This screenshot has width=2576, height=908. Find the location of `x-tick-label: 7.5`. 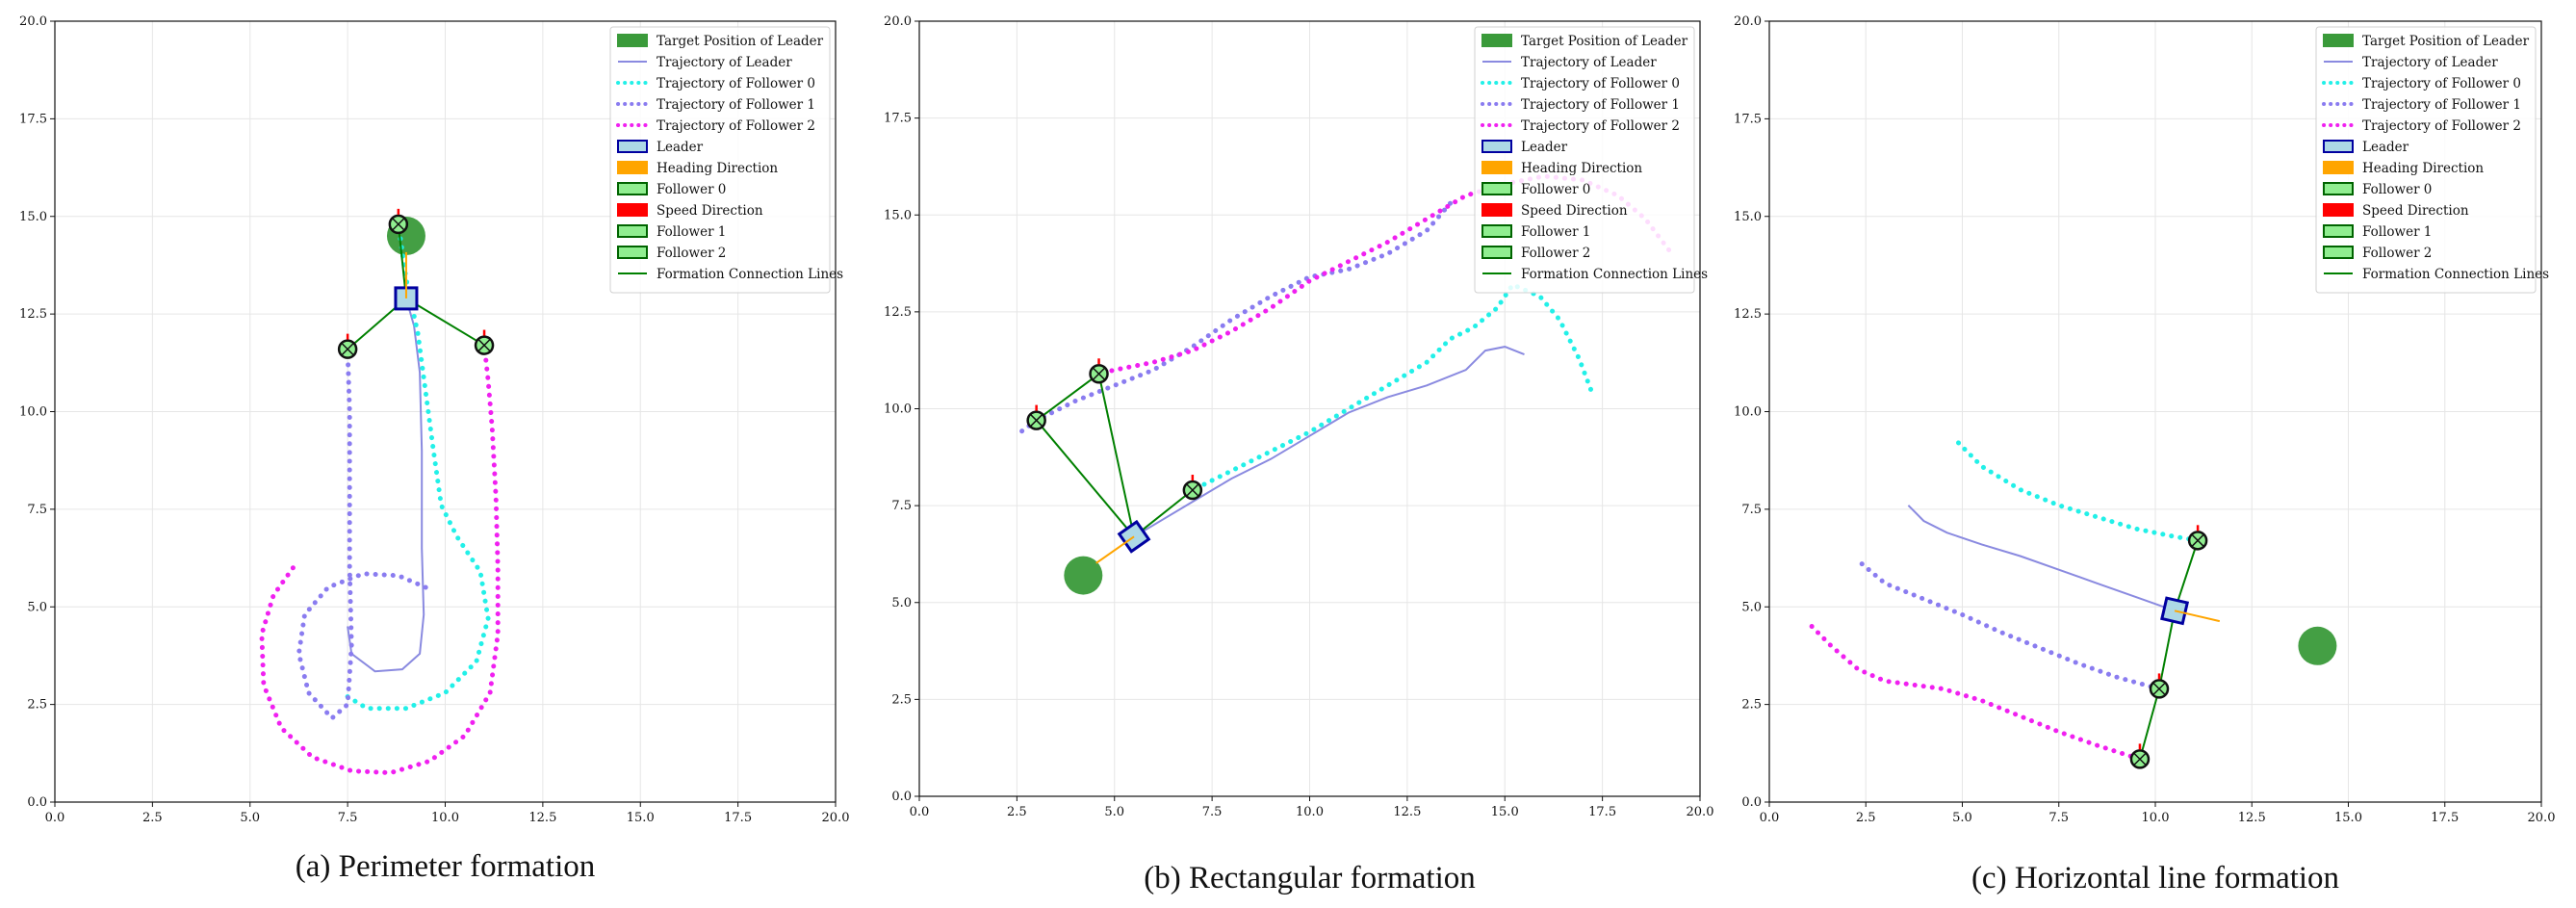

x-tick-label: 7.5 is located at coordinates (2058, 818).